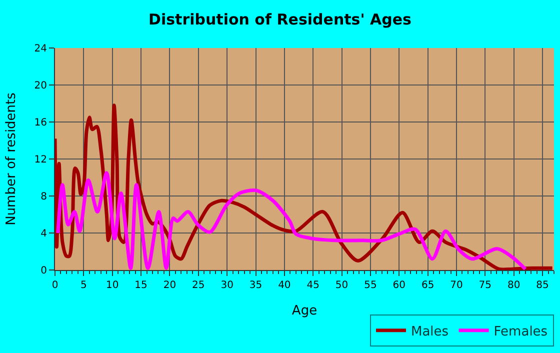 This screenshot has height=353, width=560. I want to click on x-tick-label: 75, so click(485, 285).